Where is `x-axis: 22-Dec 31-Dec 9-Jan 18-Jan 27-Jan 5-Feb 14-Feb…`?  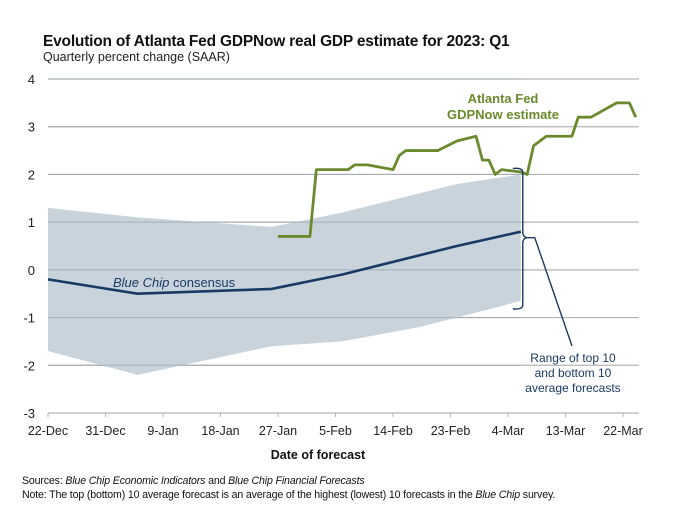
x-axis: 22-Dec 31-Dec 9-Jan 18-Jan 27-Jan 5-Feb 14-Feb… is located at coordinates (335, 425).